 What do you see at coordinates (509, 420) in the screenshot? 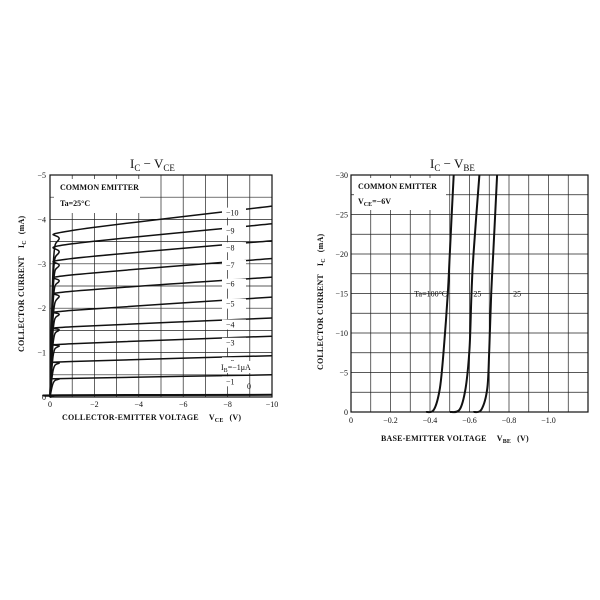
I see `x-tick-label: −0.8` at bounding box center [509, 420].